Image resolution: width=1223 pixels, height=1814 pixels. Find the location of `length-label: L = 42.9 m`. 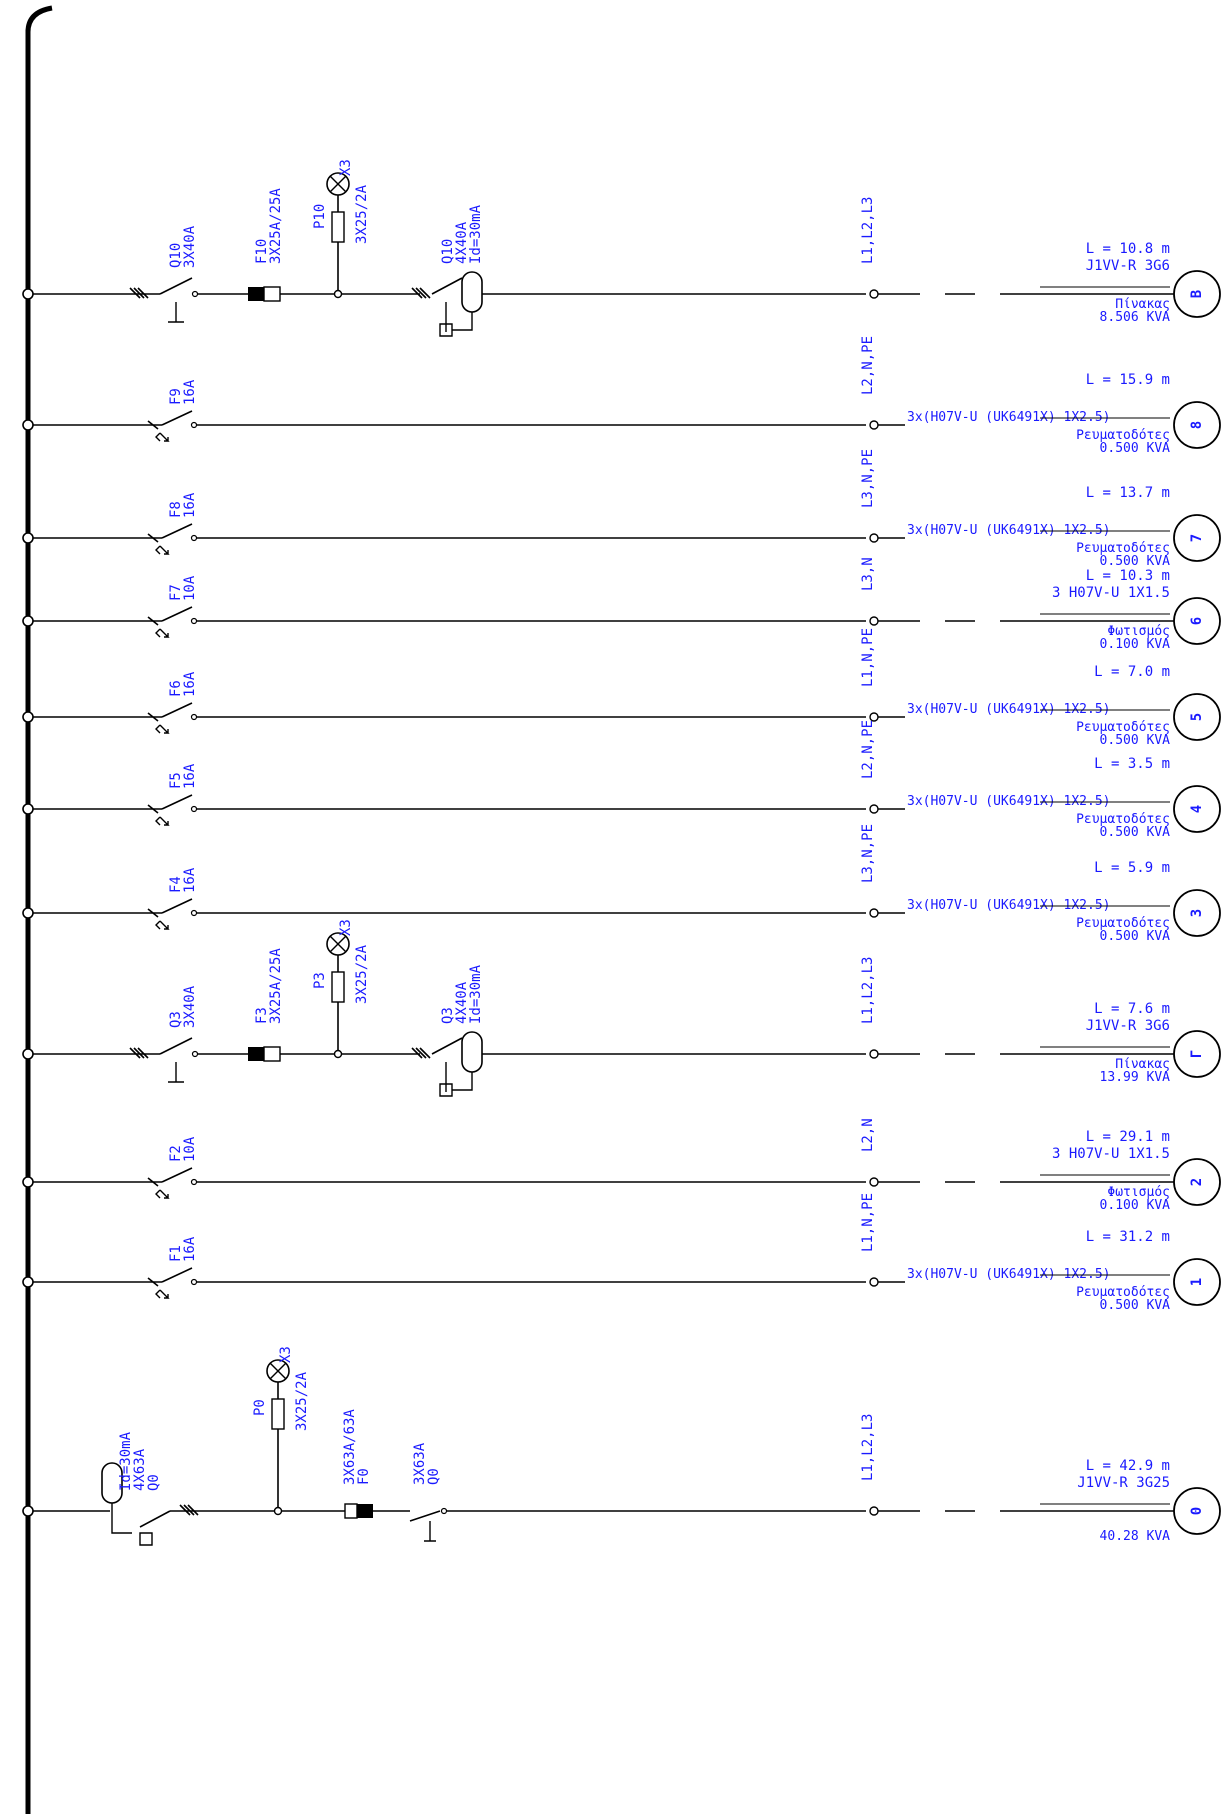

length-label: L = 42.9 m is located at coordinates (1128, 1466).